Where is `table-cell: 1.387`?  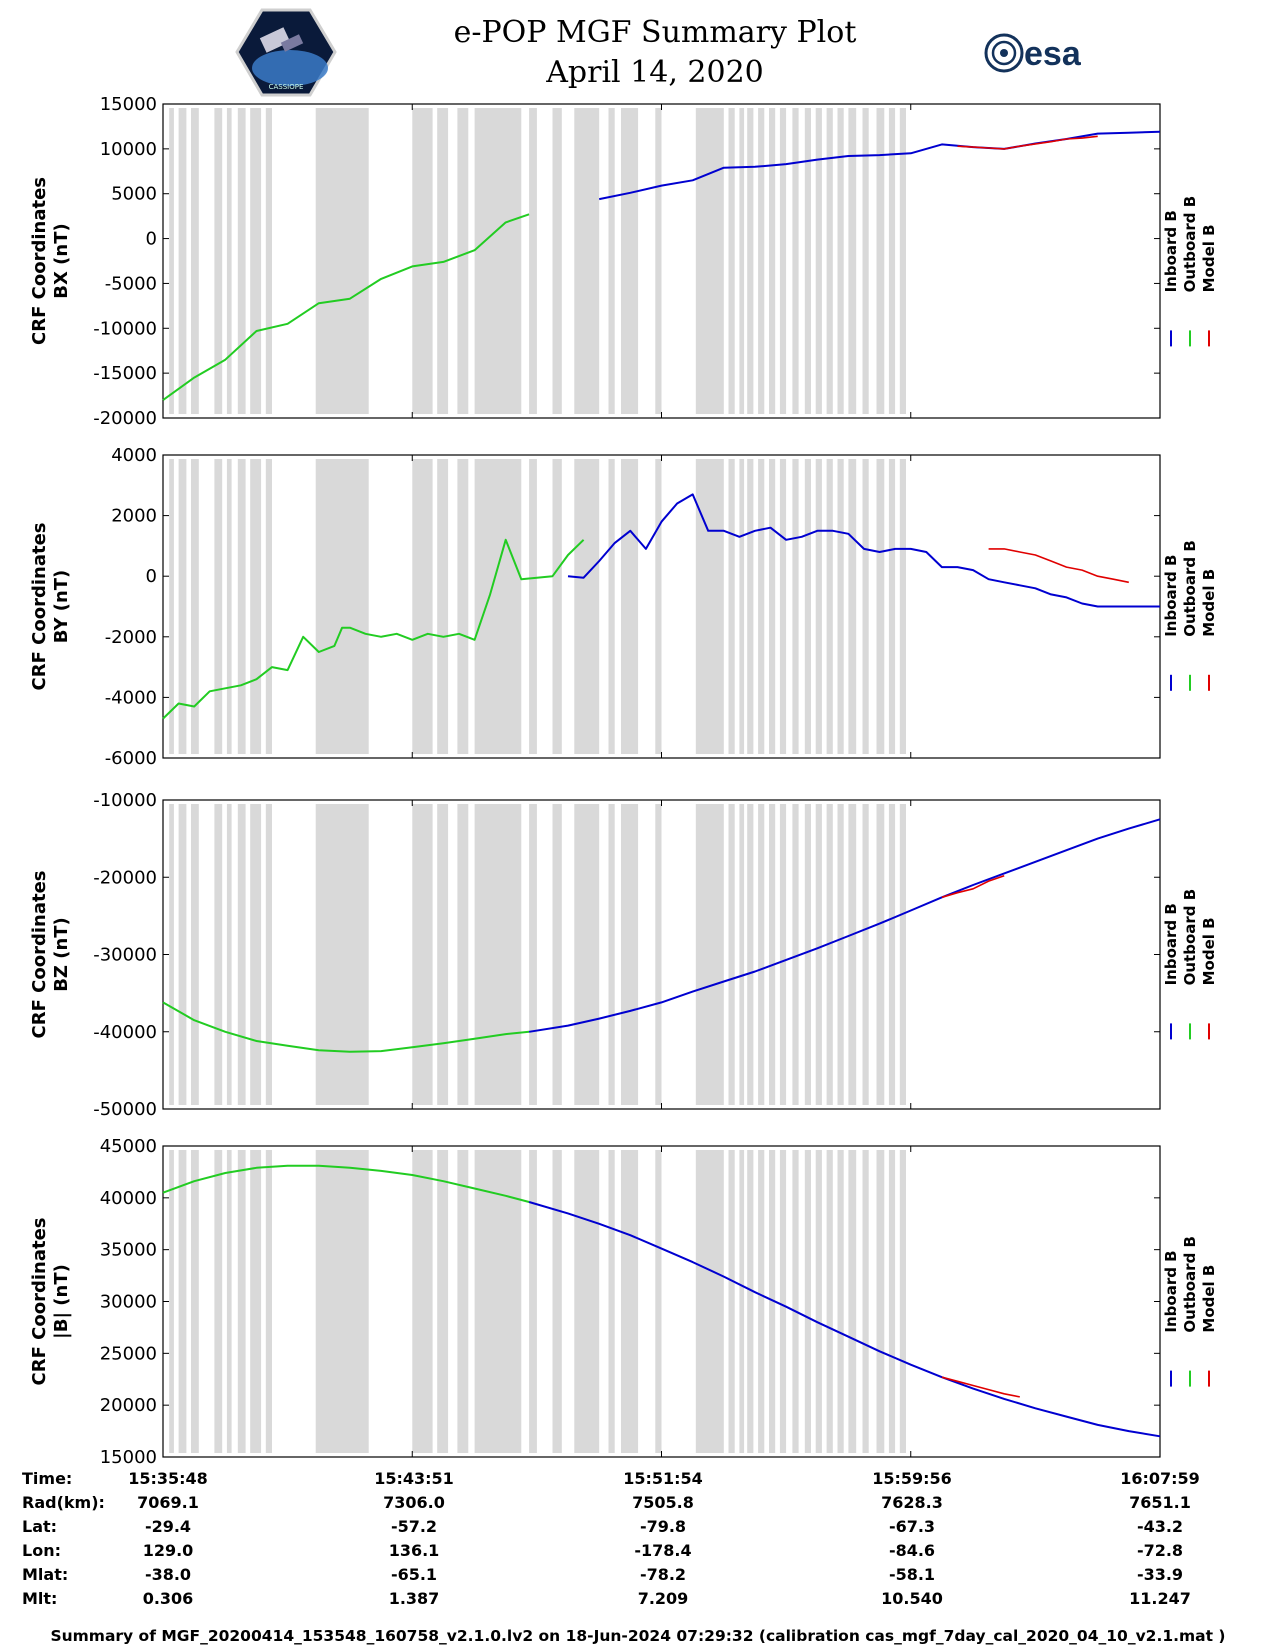
table-cell: 1.387 is located at coordinates (414, 1598).